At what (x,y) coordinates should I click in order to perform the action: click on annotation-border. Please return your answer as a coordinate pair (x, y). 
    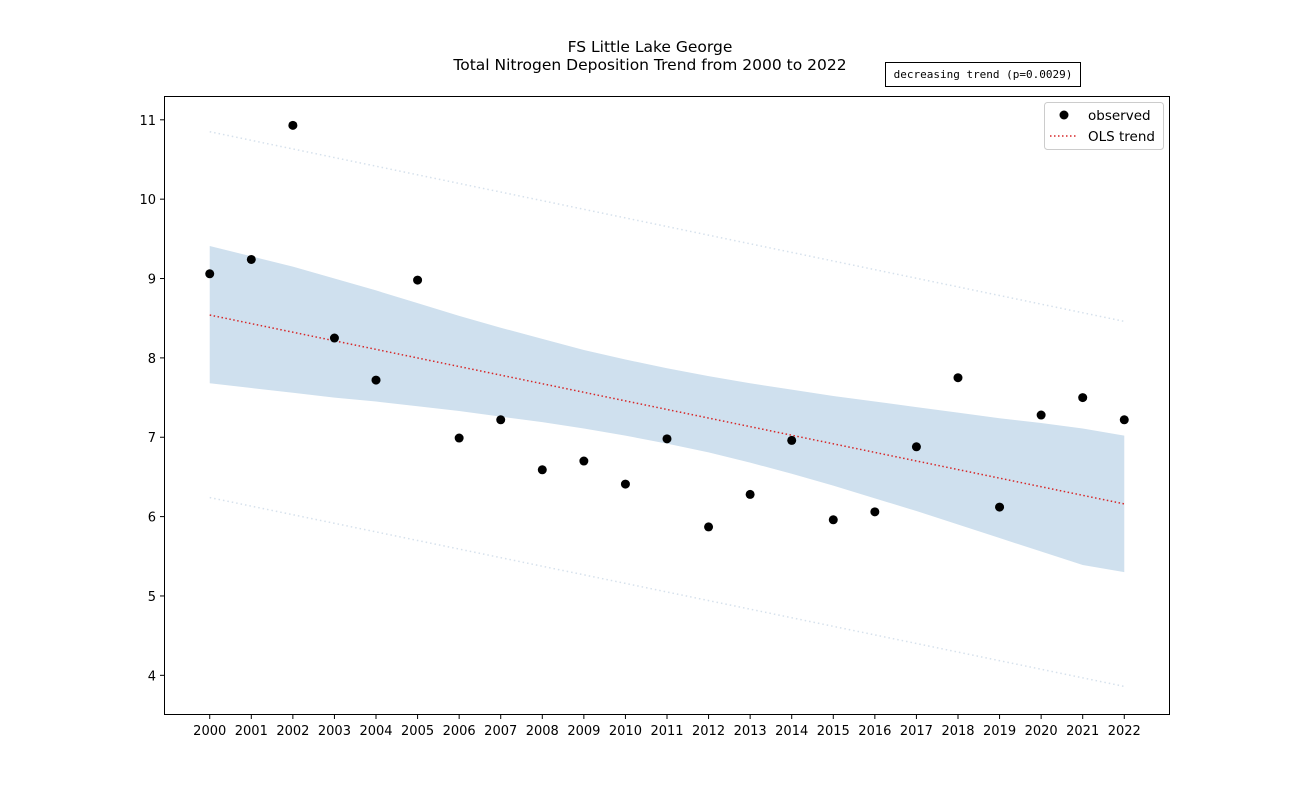
    Looking at the image, I should click on (983, 74).